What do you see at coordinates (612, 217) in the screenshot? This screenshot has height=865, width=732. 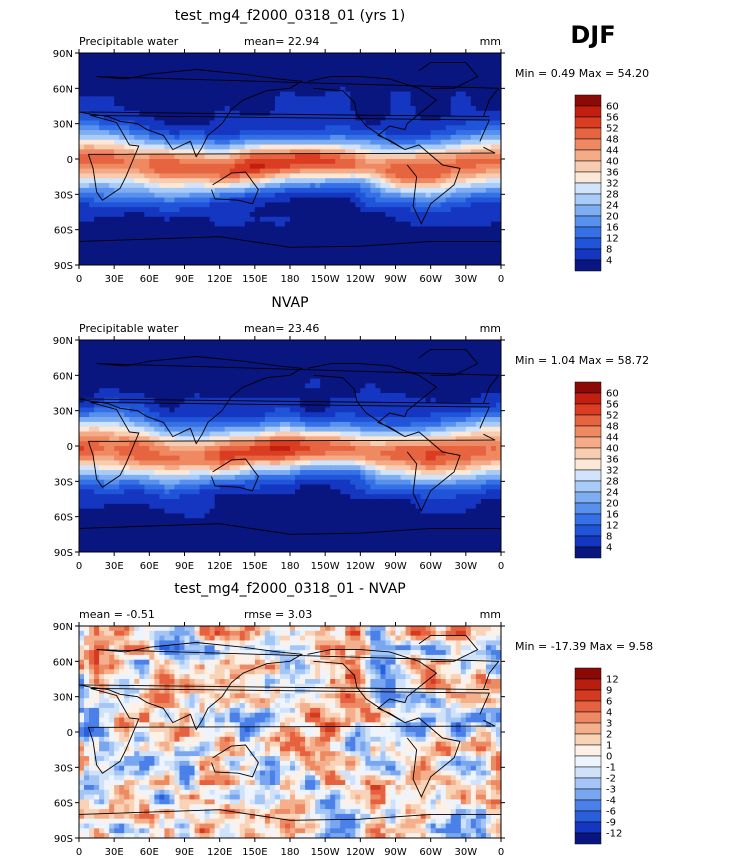 I see `colorbar-label: 20` at bounding box center [612, 217].